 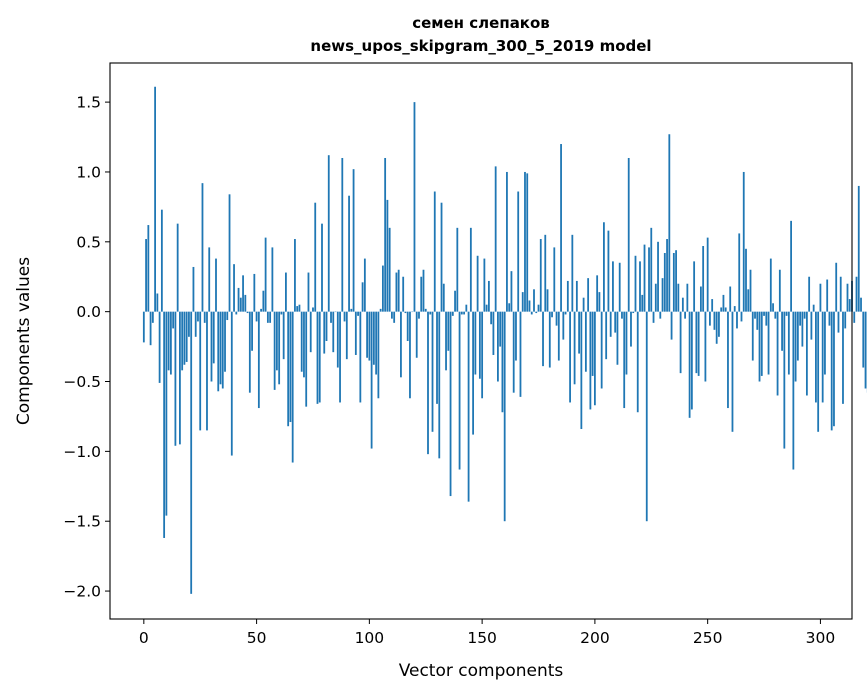 What do you see at coordinates (88, 103) in the screenshot?
I see `y-tick-label-0: 1.5` at bounding box center [88, 103].